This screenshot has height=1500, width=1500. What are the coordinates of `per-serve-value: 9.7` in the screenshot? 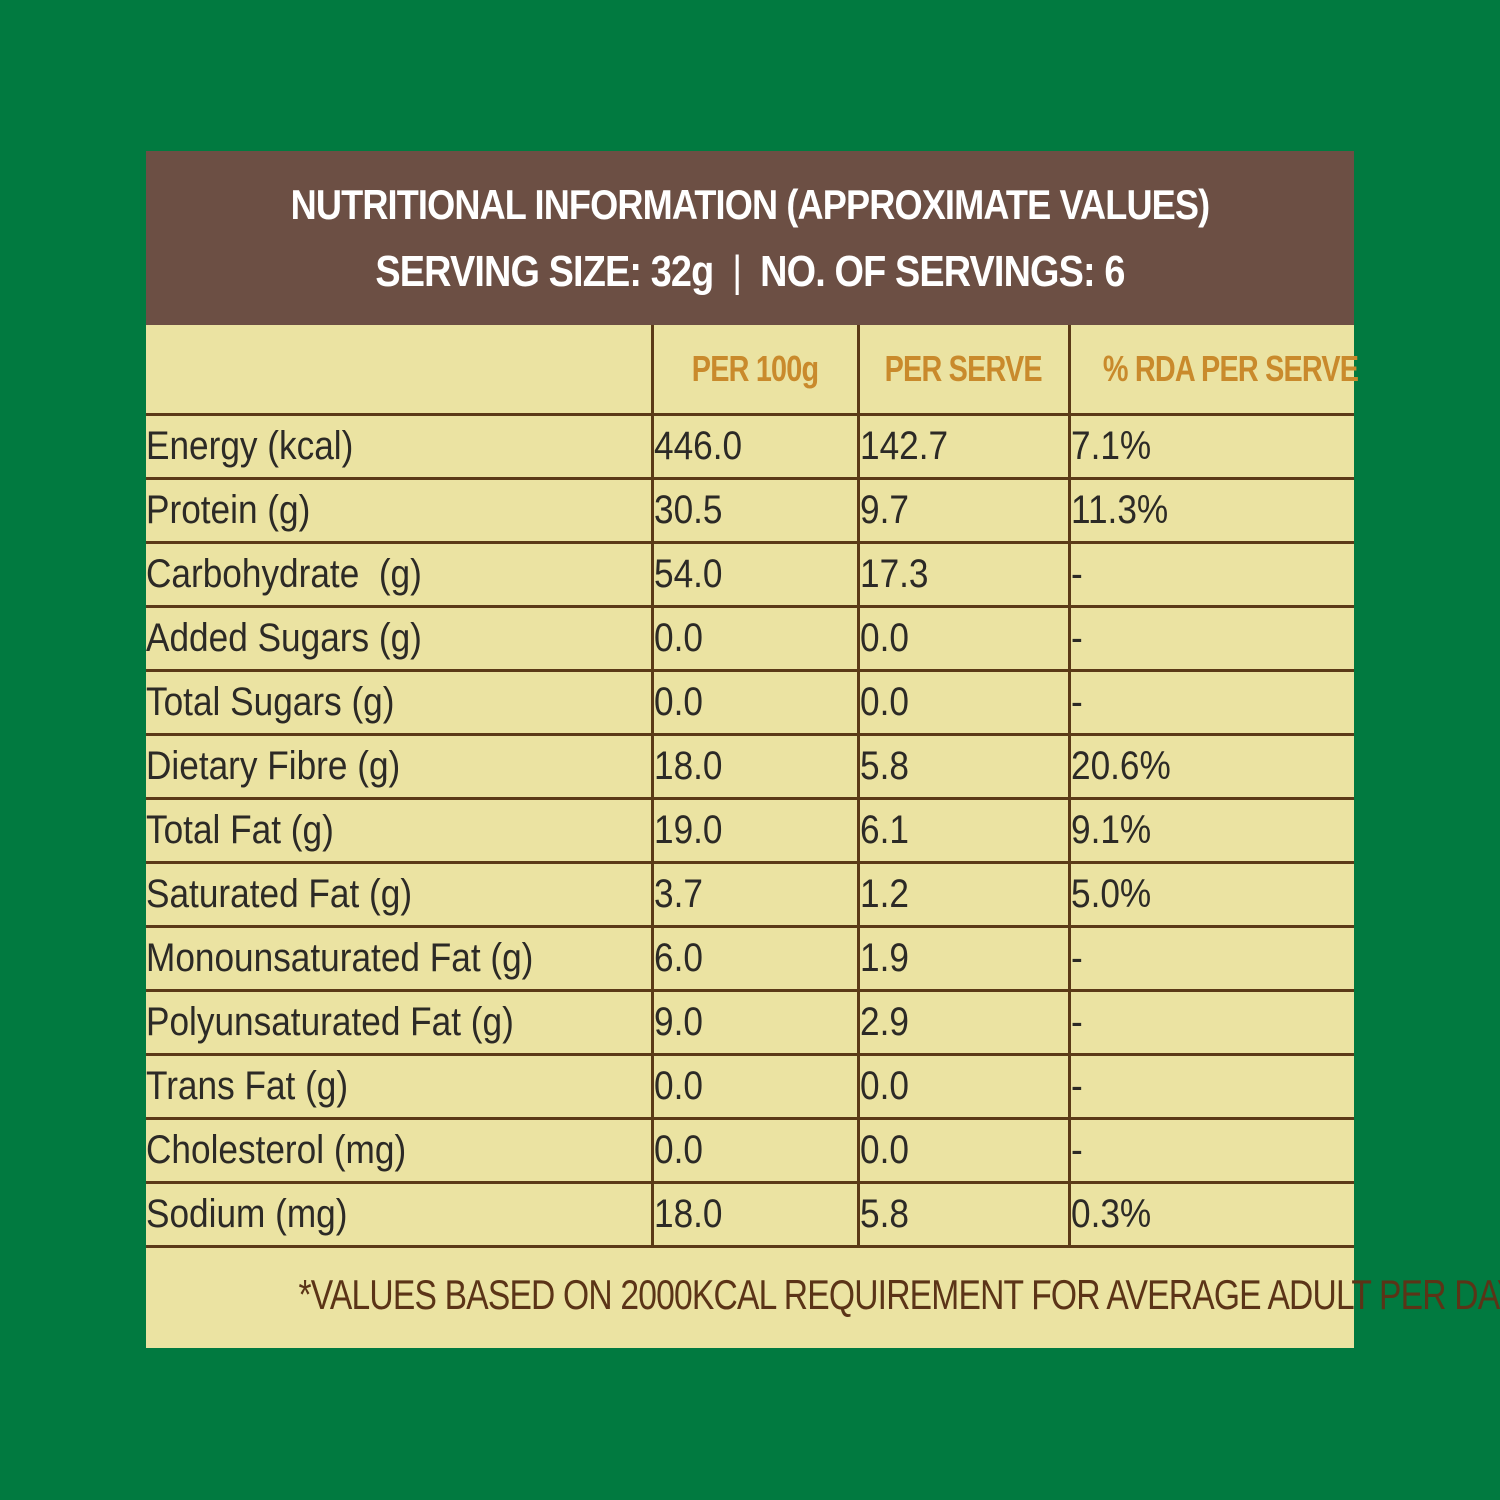 It's located at (962, 511).